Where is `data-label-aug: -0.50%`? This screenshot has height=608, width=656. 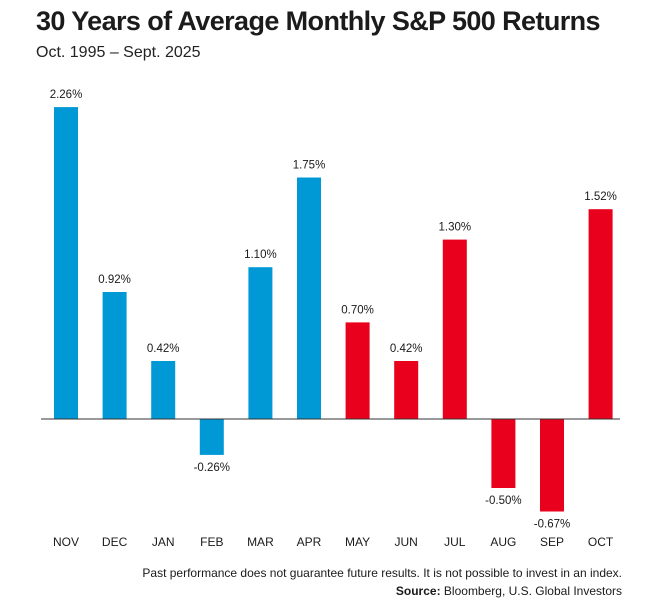 data-label-aug: -0.50% is located at coordinates (503, 501).